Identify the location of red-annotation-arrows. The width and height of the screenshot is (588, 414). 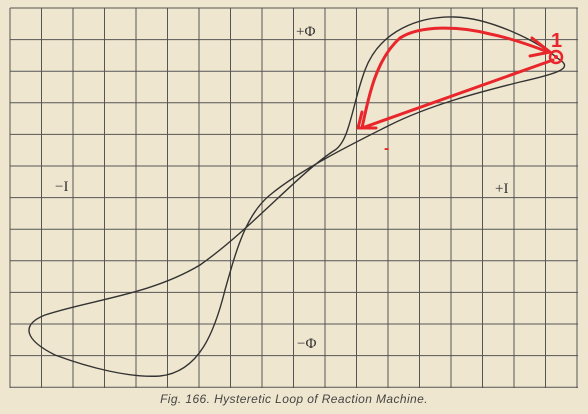
(455, 78).